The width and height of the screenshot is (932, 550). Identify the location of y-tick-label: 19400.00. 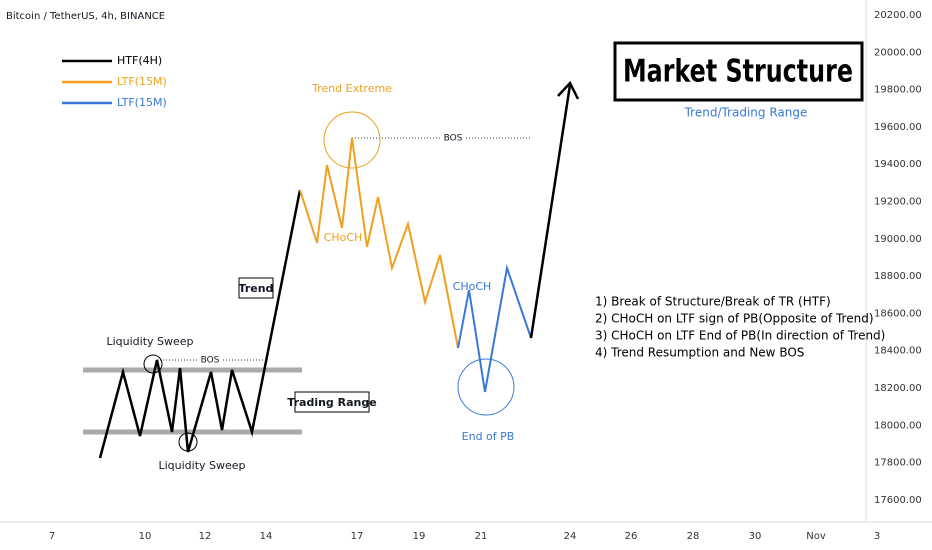
(898, 164).